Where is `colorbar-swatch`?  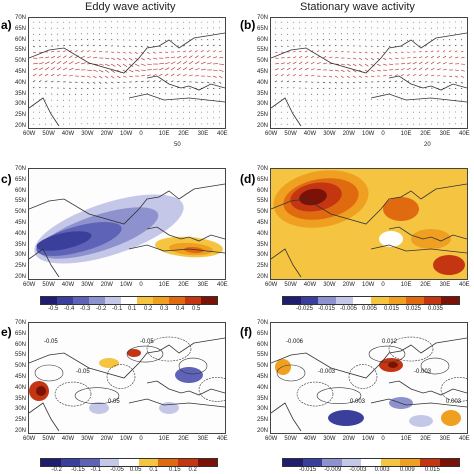 colorbar-swatch is located at coordinates (312, 462).